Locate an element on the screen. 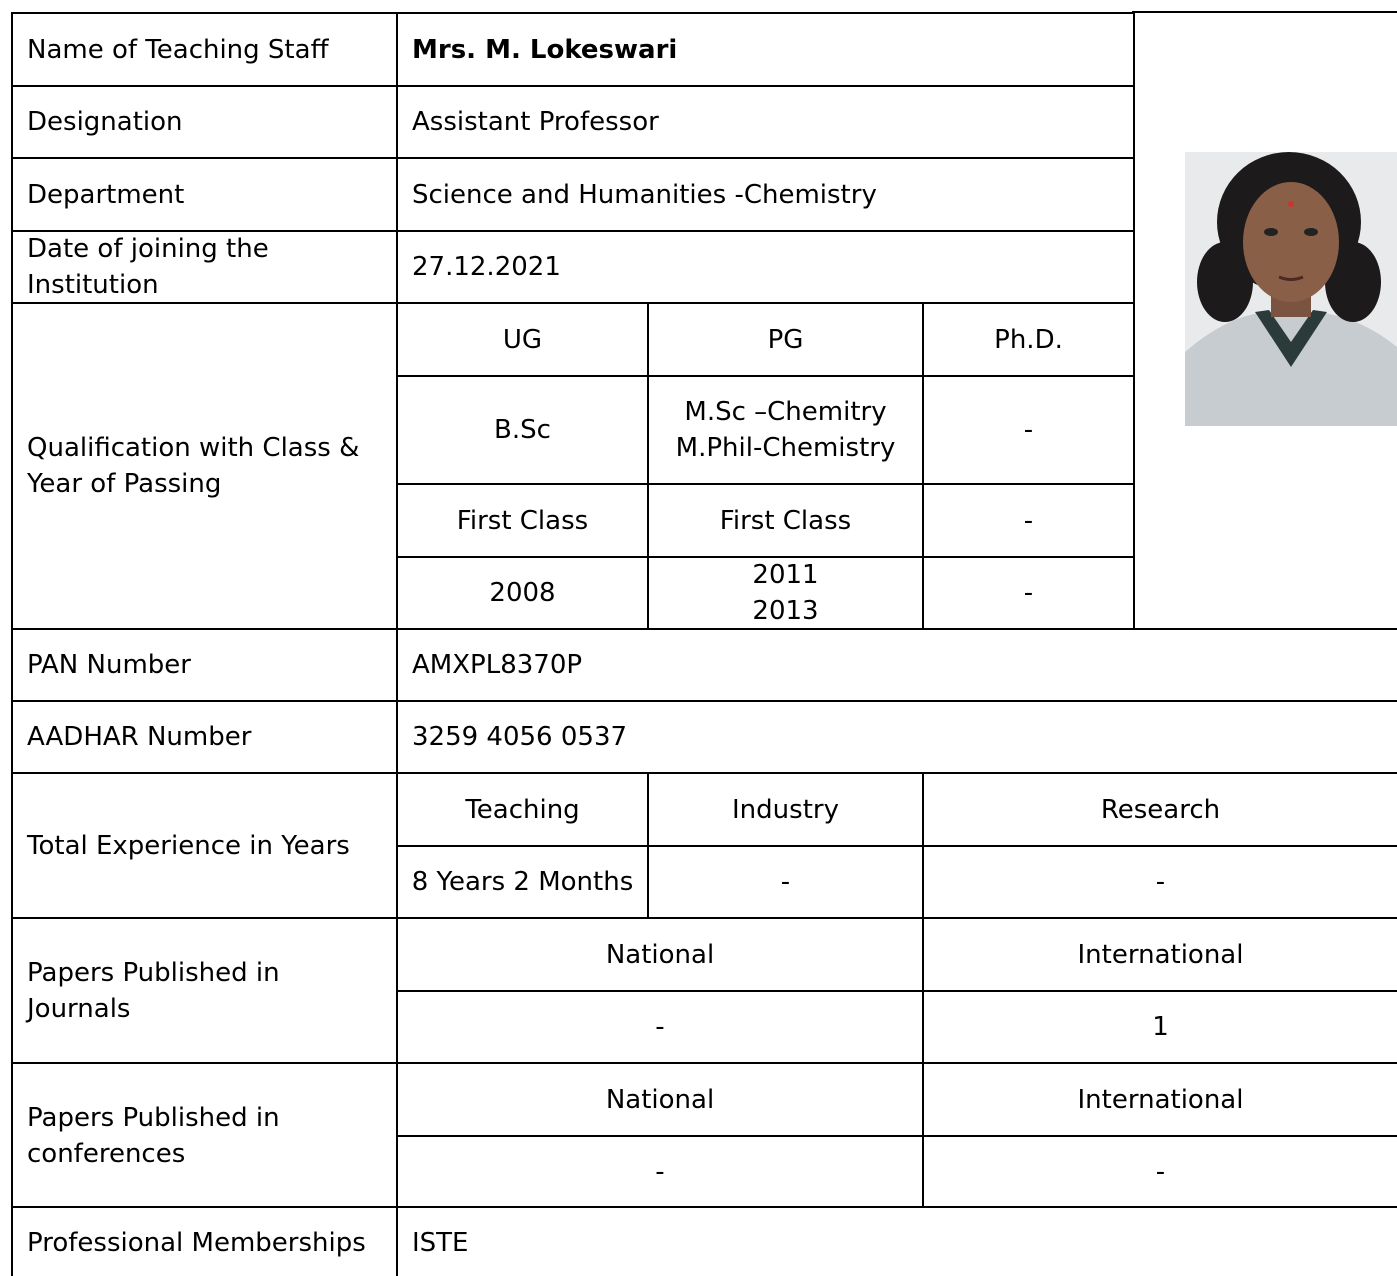 This screenshot has width=1397, height=1276. experience-header: Research is located at coordinates (1159, 809).